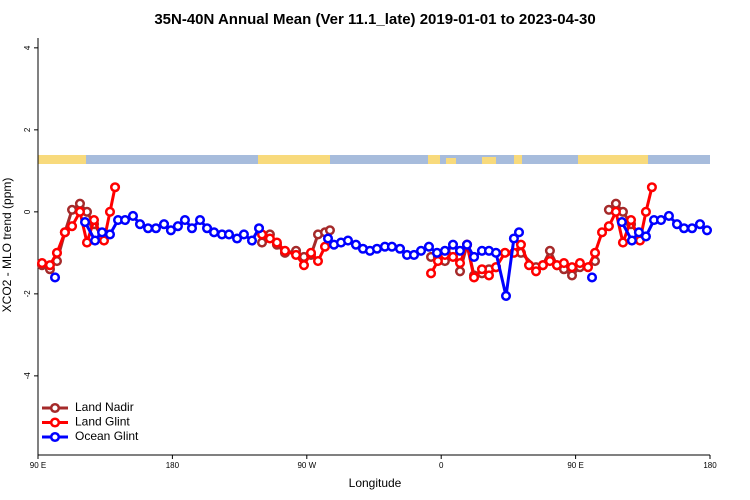 The width and height of the screenshot is (750, 500). Describe the element at coordinates (575, 465) in the screenshot. I see `x-tick-label: 90 E` at that location.